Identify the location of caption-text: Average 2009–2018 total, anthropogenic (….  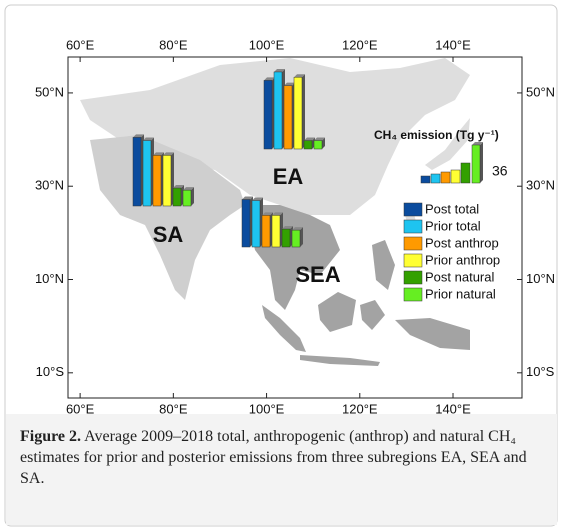
(273, 457).